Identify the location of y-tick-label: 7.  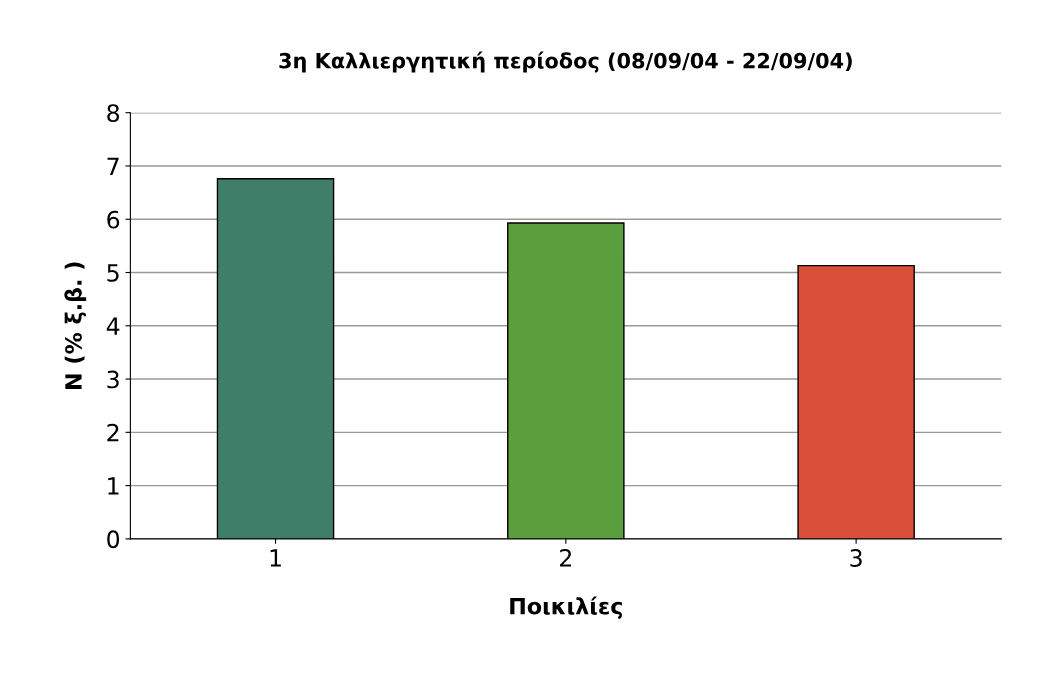
(113, 166).